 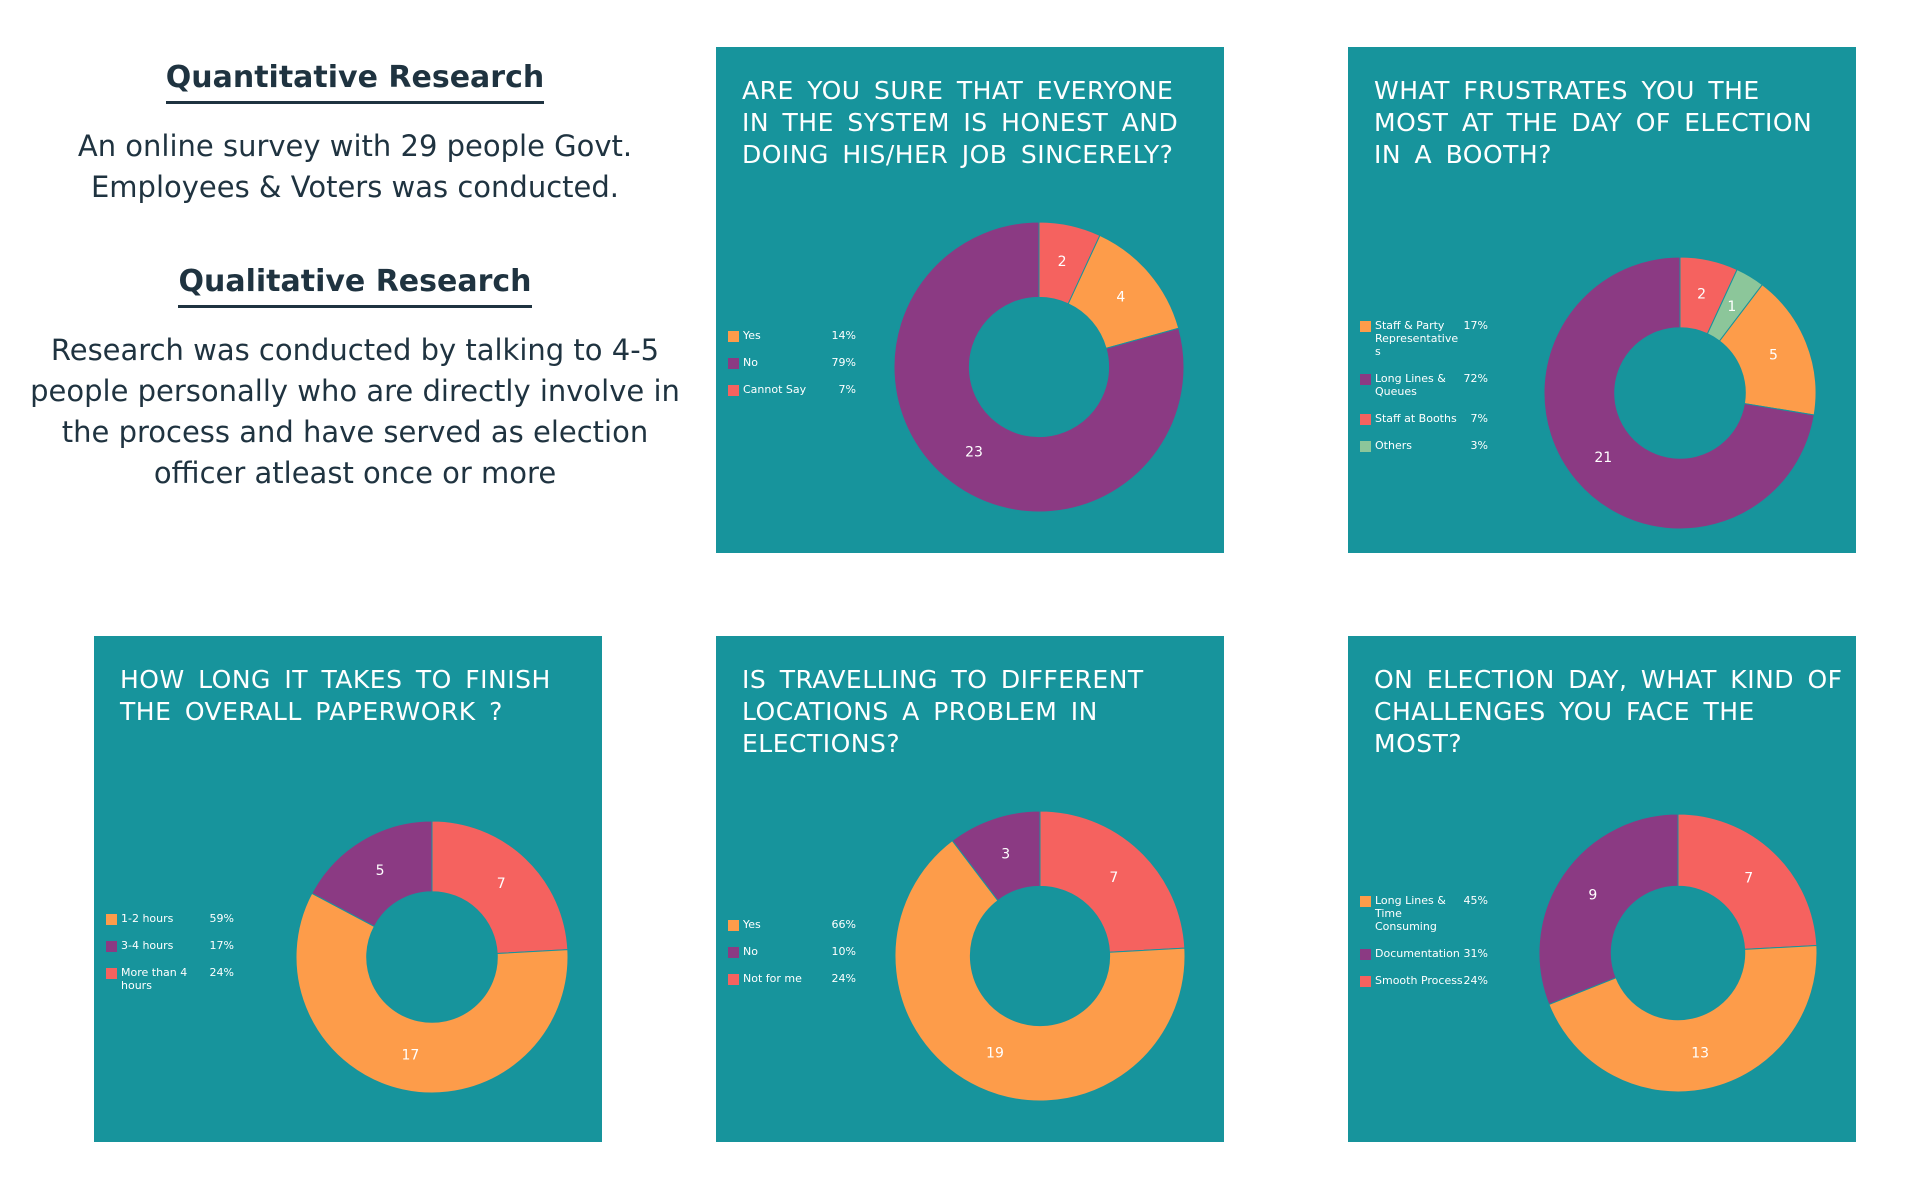 What do you see at coordinates (154, 979) in the screenshot?
I see `legend-label: More than 4 hours` at bounding box center [154, 979].